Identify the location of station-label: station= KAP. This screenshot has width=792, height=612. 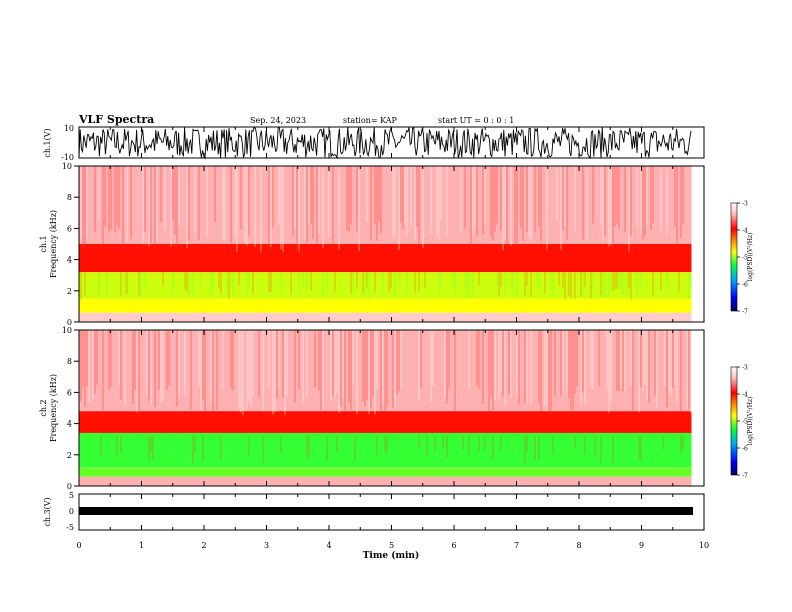
(370, 120).